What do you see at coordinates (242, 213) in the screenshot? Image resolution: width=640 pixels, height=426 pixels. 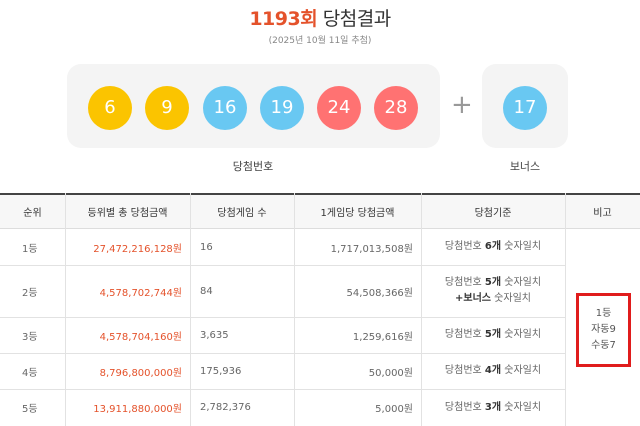 I see `header-winning-games: 당첨게임 수` at bounding box center [242, 213].